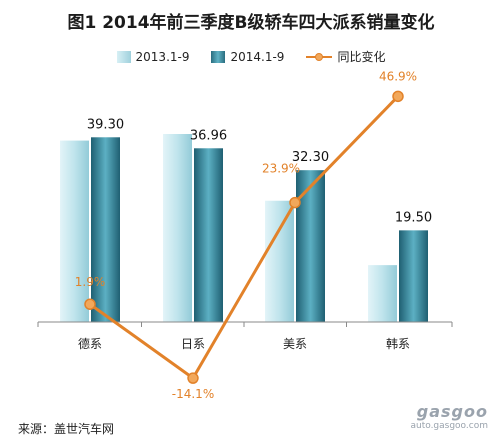 This screenshot has width=502, height=442. Describe the element at coordinates (244, 343) in the screenshot. I see `category-labels: 德系 日系 美系 韩系` at that location.